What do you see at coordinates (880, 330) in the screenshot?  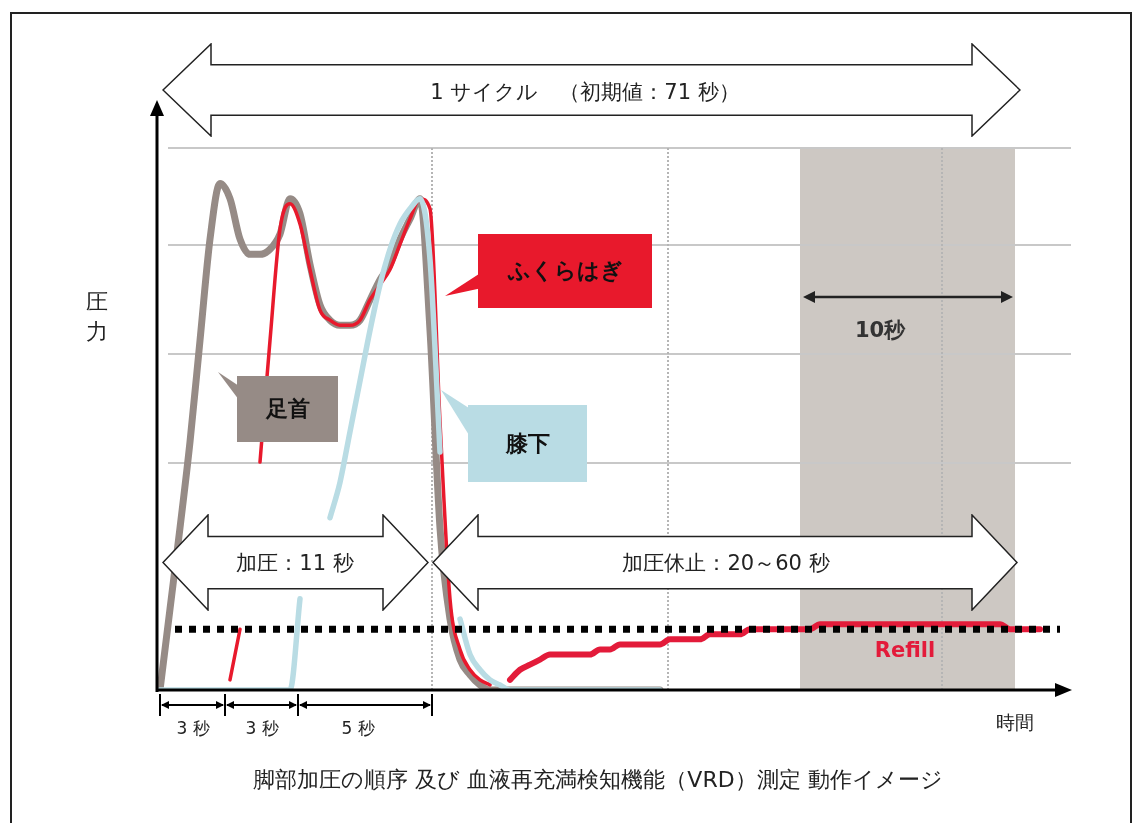 I see `annotation: 10秒` at bounding box center [880, 330].